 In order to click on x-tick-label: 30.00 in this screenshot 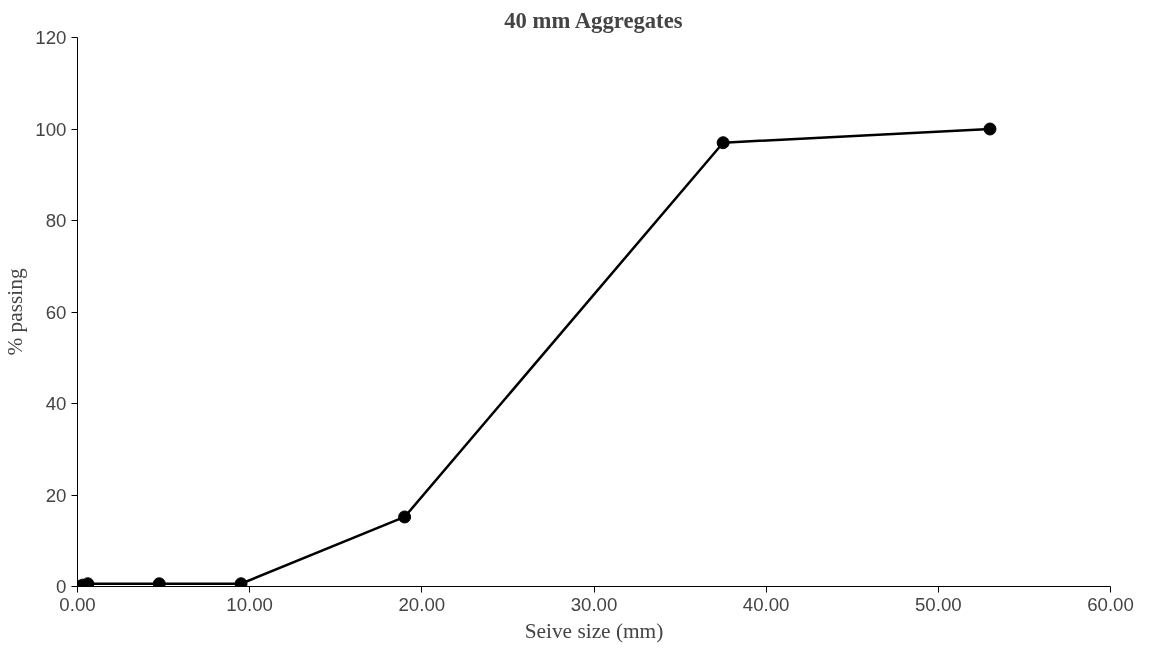, I will do `click(594, 604)`.